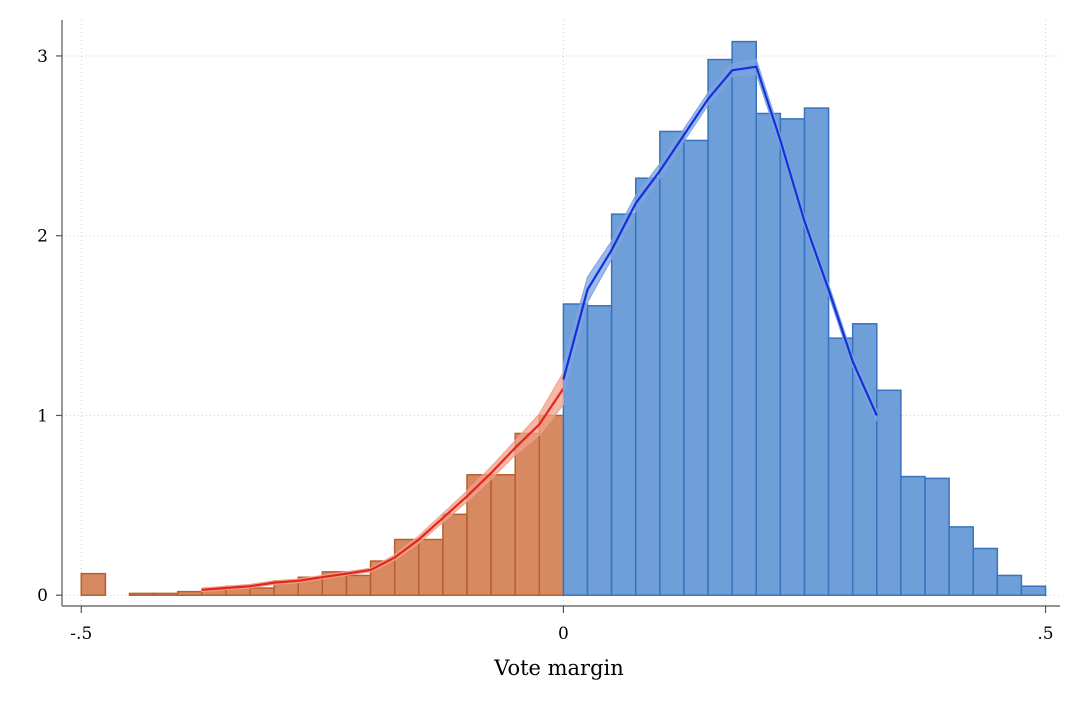 The image size is (1080, 720). I want to click on x-tick-label-1: 0, so click(563, 634).